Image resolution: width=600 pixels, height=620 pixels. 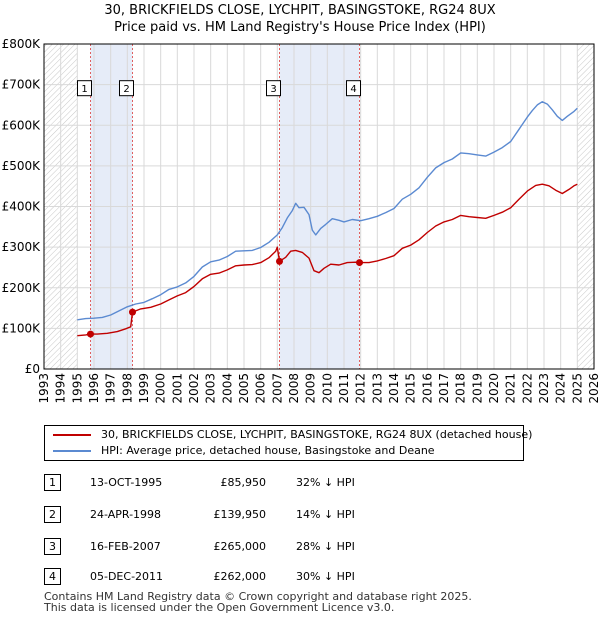 What do you see at coordinates (194, 388) in the screenshot?
I see `x-tick-label: 2002` at bounding box center [194, 388].